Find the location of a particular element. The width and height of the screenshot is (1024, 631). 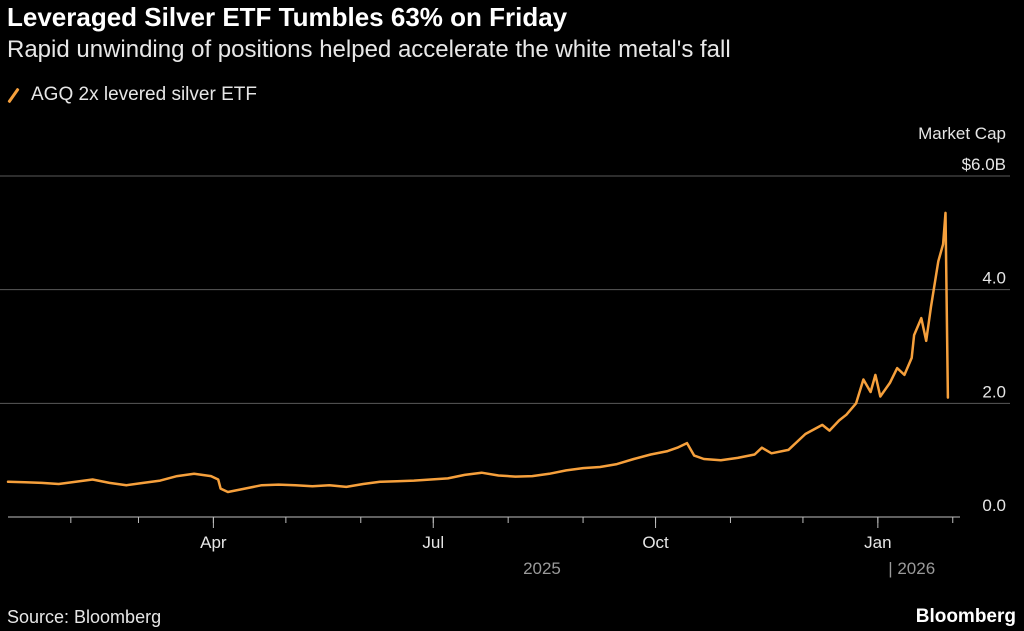

x-tick-label: Jan is located at coordinates (877, 542).